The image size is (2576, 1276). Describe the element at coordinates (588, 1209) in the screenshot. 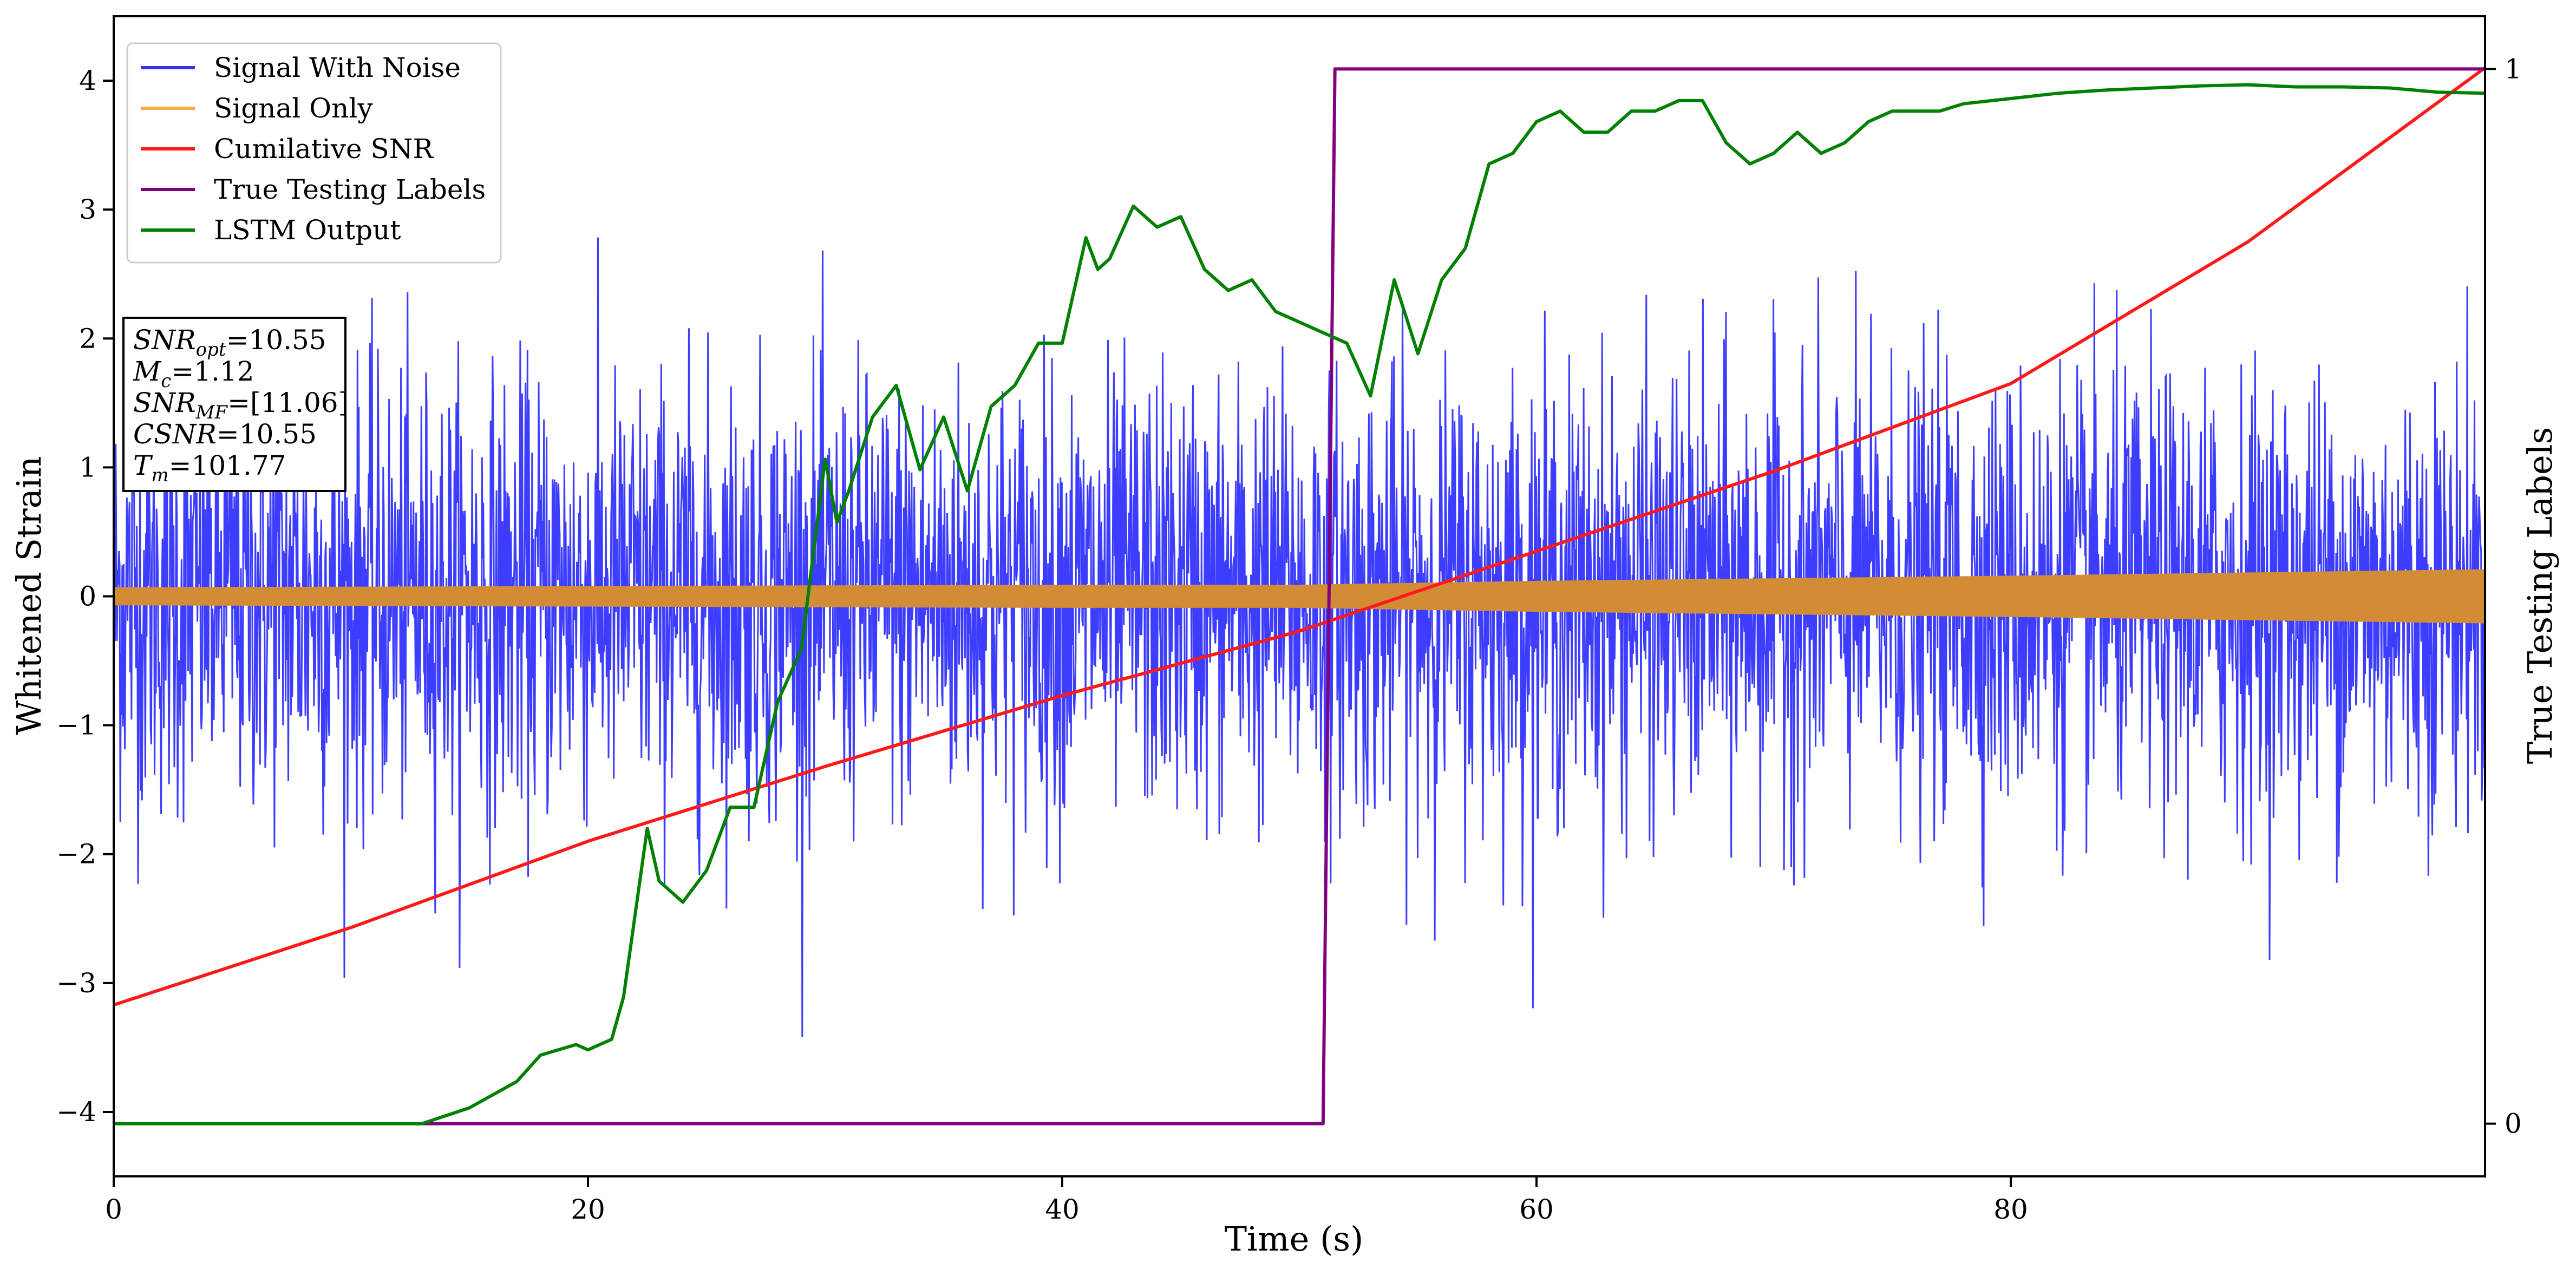

I see `x-tick-label: 20` at that location.